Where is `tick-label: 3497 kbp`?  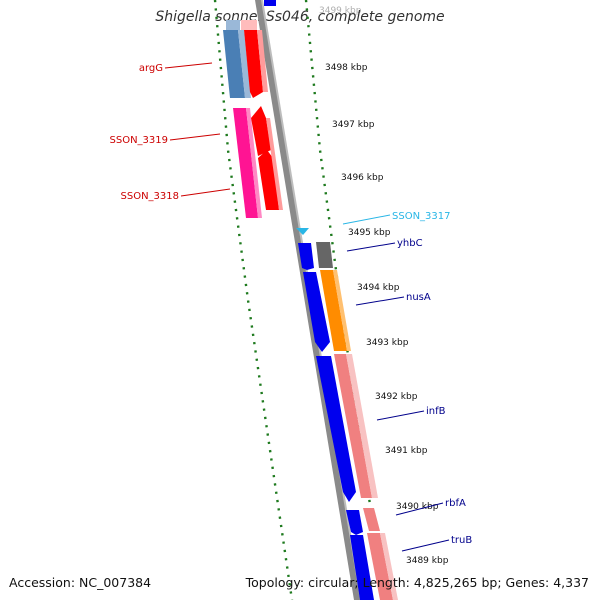
tick-label: 3497 kbp is located at coordinates (353, 125).